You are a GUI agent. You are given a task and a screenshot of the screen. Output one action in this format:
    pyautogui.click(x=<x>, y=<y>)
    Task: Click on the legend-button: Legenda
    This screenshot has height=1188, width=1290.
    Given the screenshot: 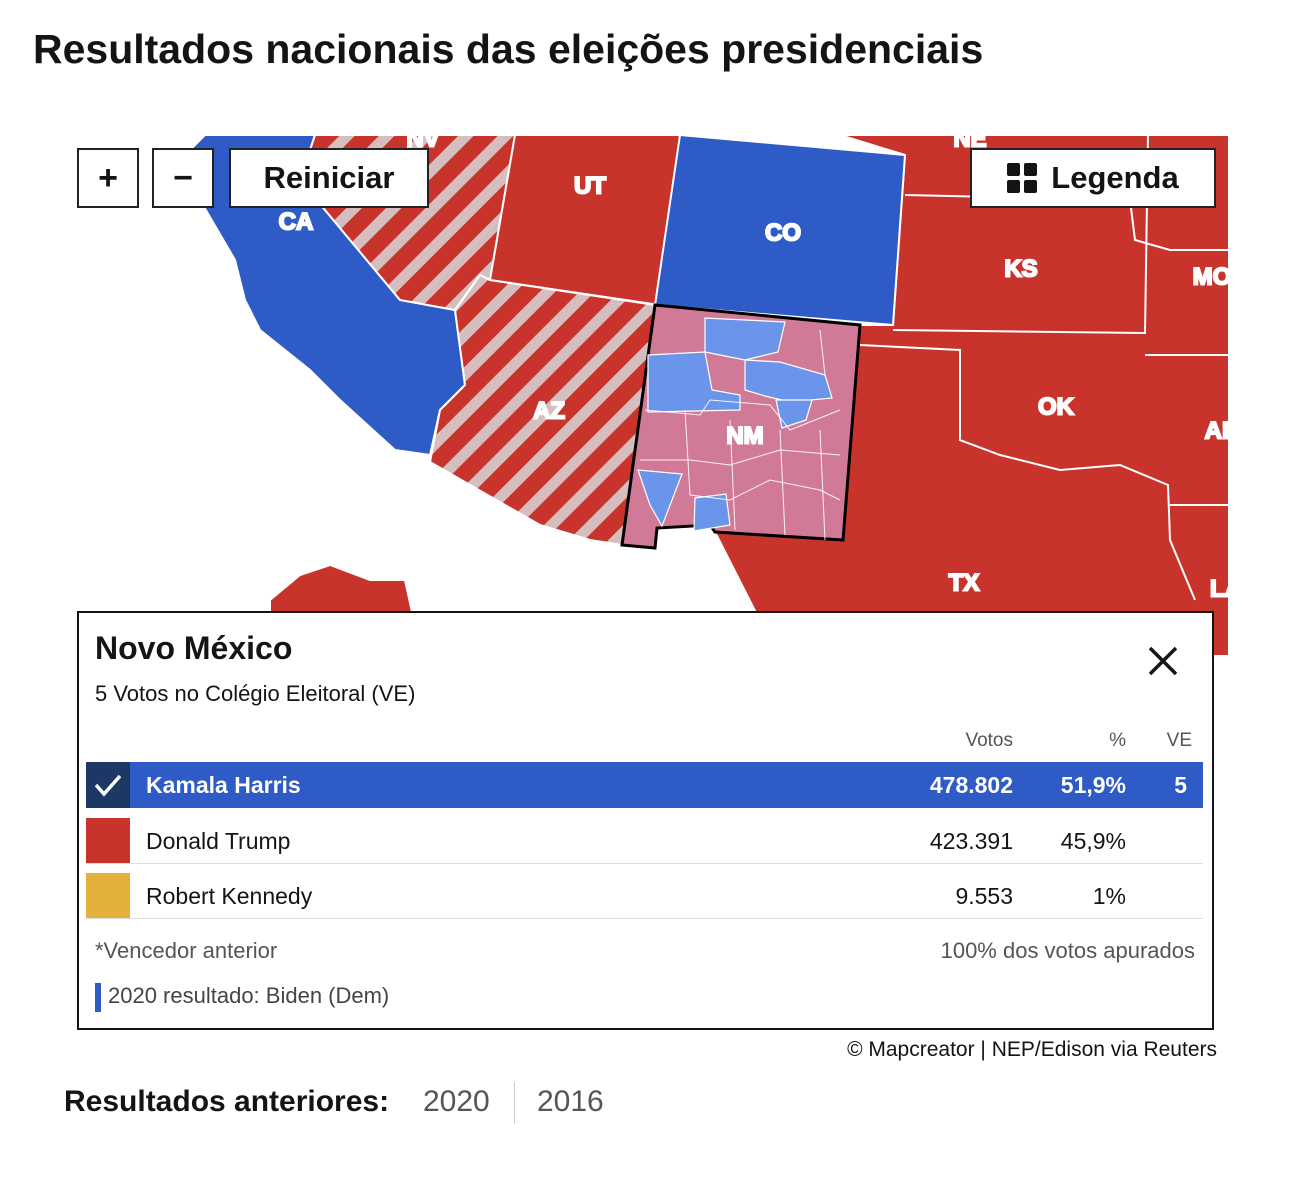 What is the action you would take?
    pyautogui.click(x=1093, y=178)
    